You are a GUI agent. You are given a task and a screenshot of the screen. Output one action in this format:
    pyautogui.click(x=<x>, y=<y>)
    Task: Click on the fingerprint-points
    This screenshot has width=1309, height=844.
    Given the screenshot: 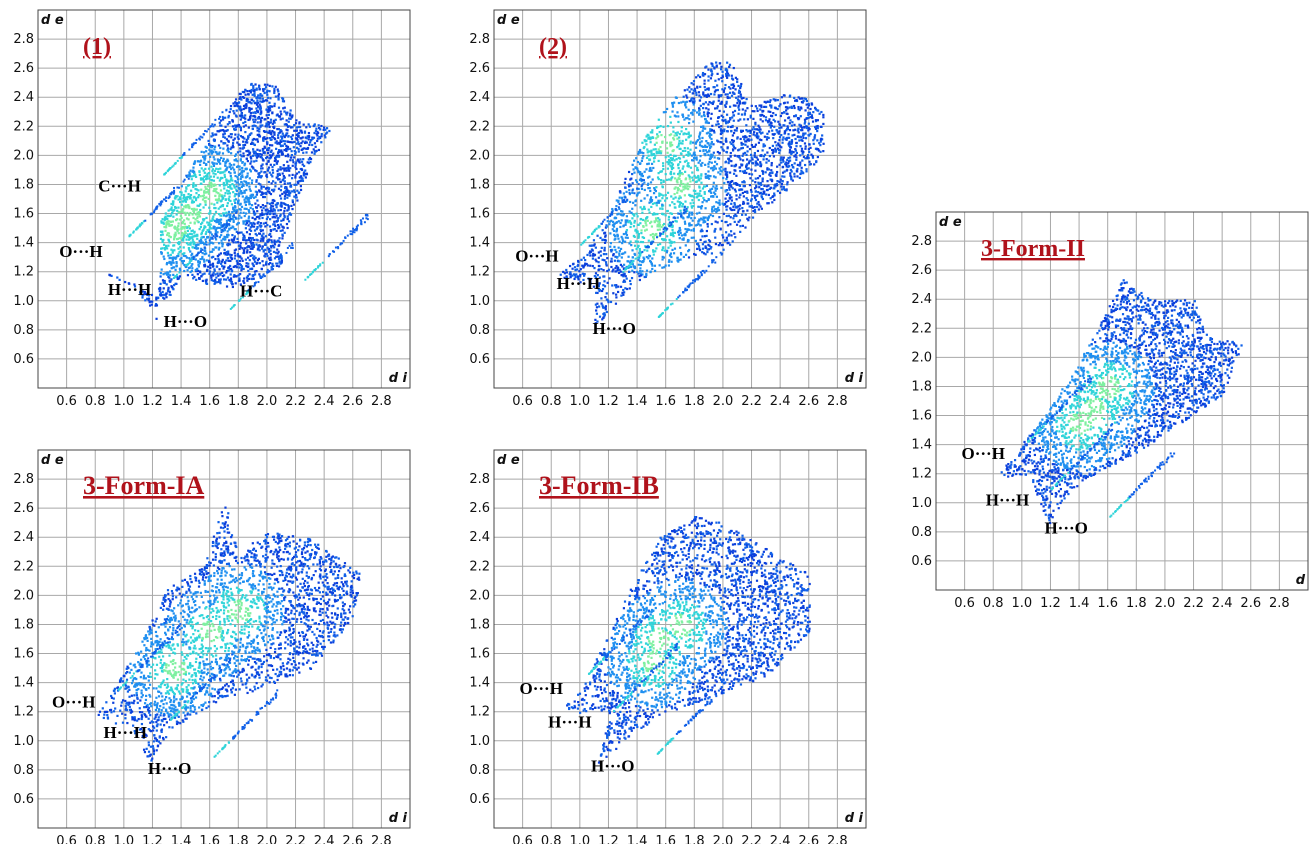 What is the action you would take?
    pyautogui.click(x=692, y=193)
    